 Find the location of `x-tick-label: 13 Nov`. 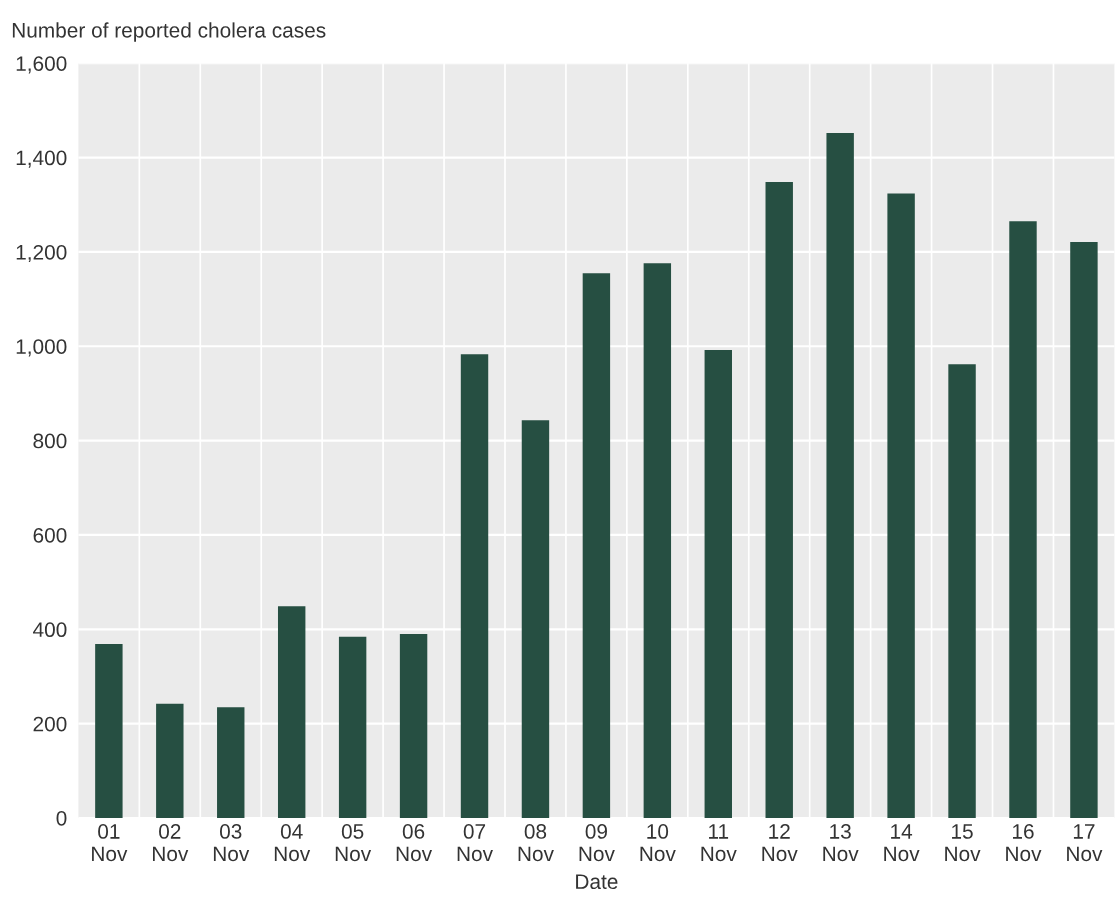

x-tick-label: 13 Nov is located at coordinates (841, 843).